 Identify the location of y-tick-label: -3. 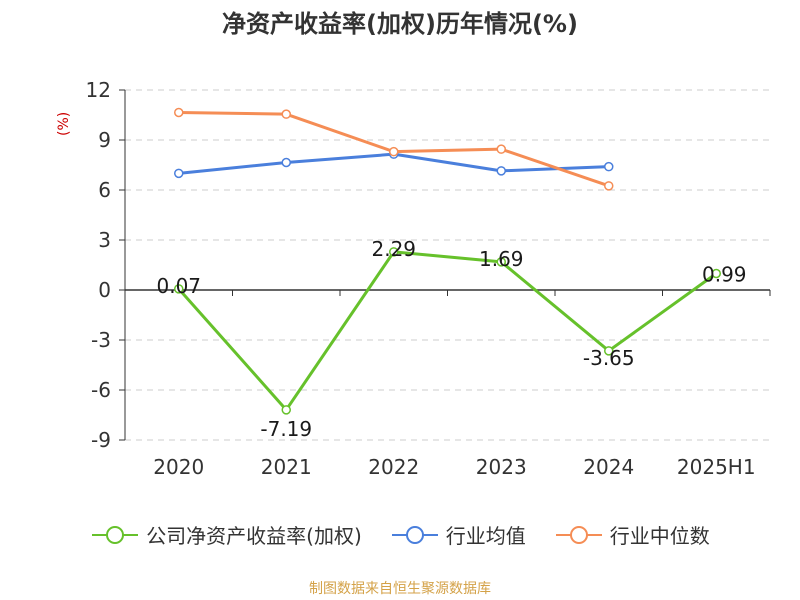
(101, 340).